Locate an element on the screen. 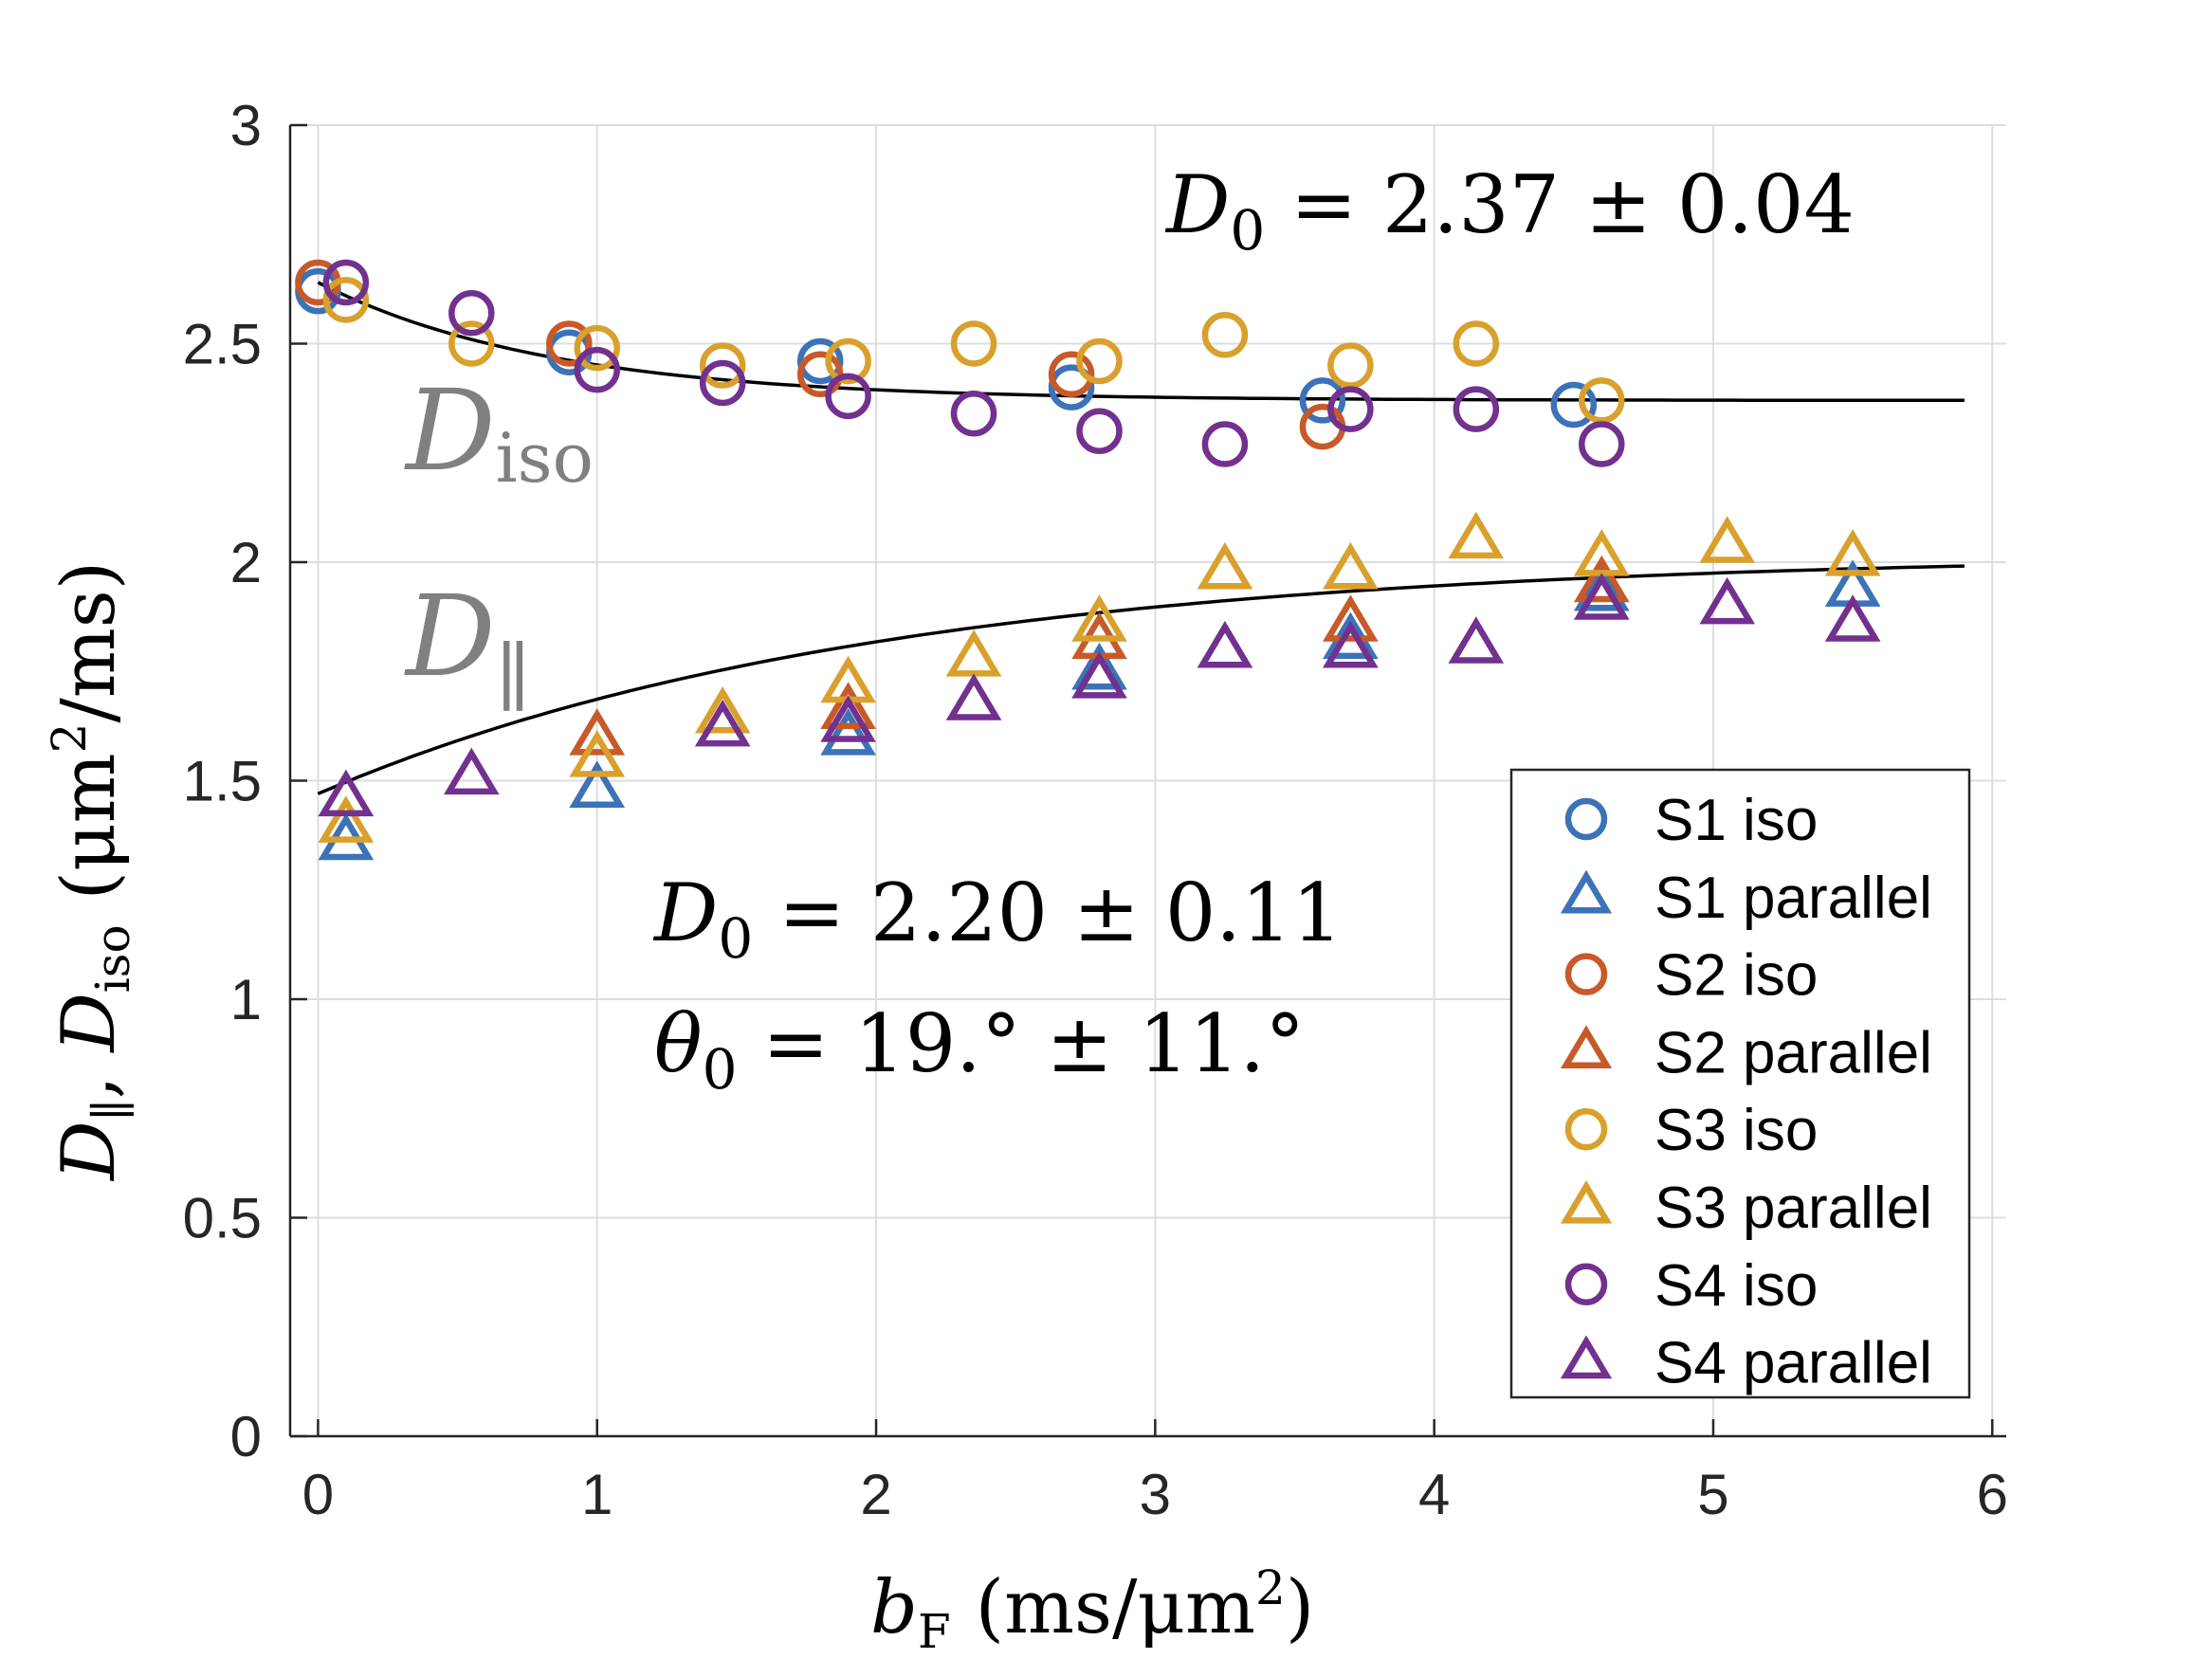  y-axis-label: D∥, Diso(μm2/ms) is located at coordinates (91, 871).